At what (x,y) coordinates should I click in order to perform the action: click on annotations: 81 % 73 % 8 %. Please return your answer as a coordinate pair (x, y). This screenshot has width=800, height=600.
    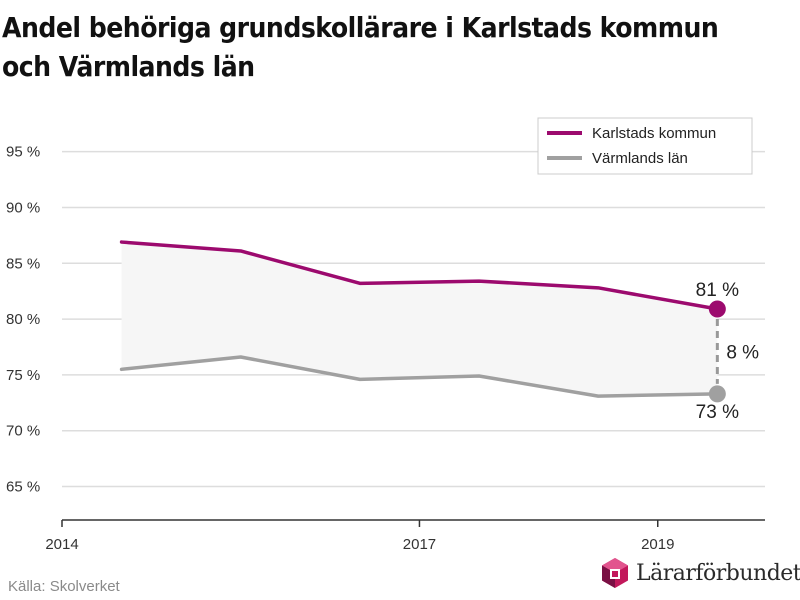
    Looking at the image, I should click on (728, 351).